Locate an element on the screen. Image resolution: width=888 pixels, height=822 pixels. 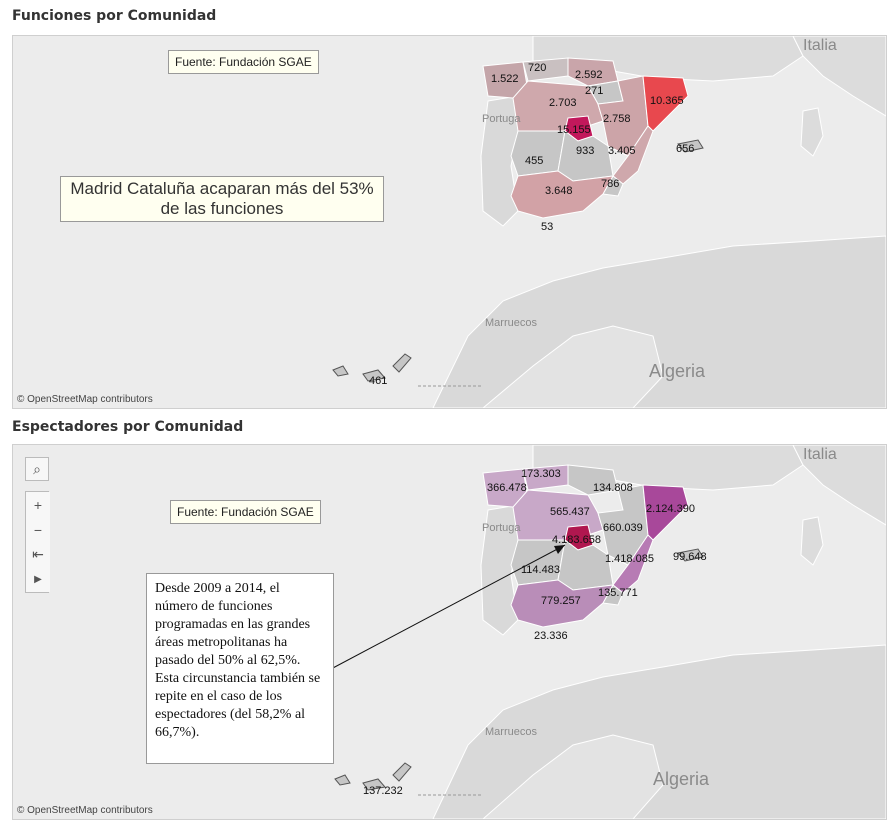
label-castilla-la-mancha: 933 is located at coordinates (585, 151).